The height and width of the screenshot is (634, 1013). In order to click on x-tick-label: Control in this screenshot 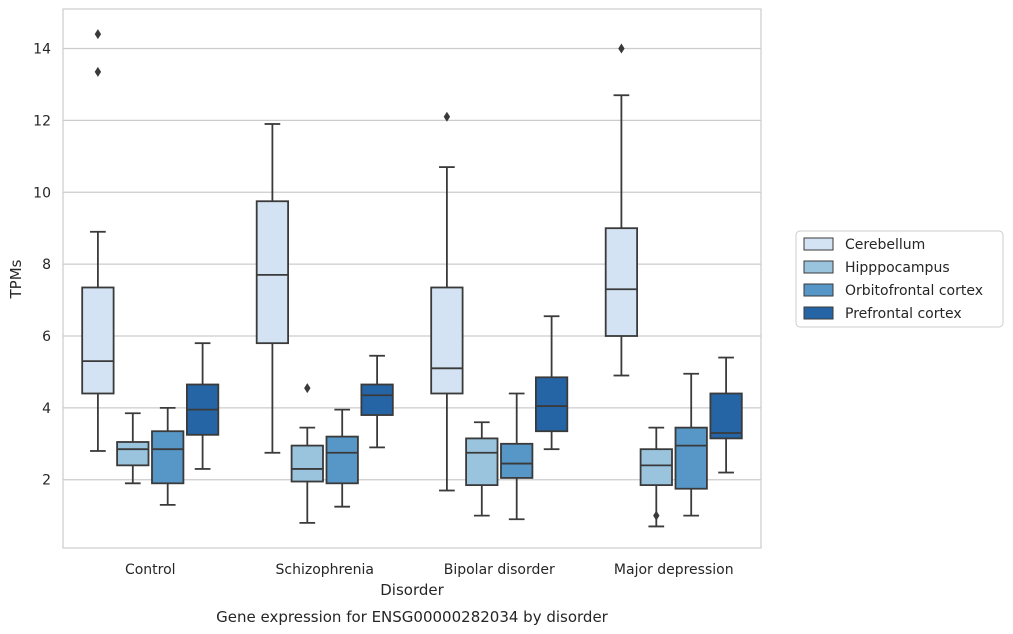, I will do `click(150, 570)`.